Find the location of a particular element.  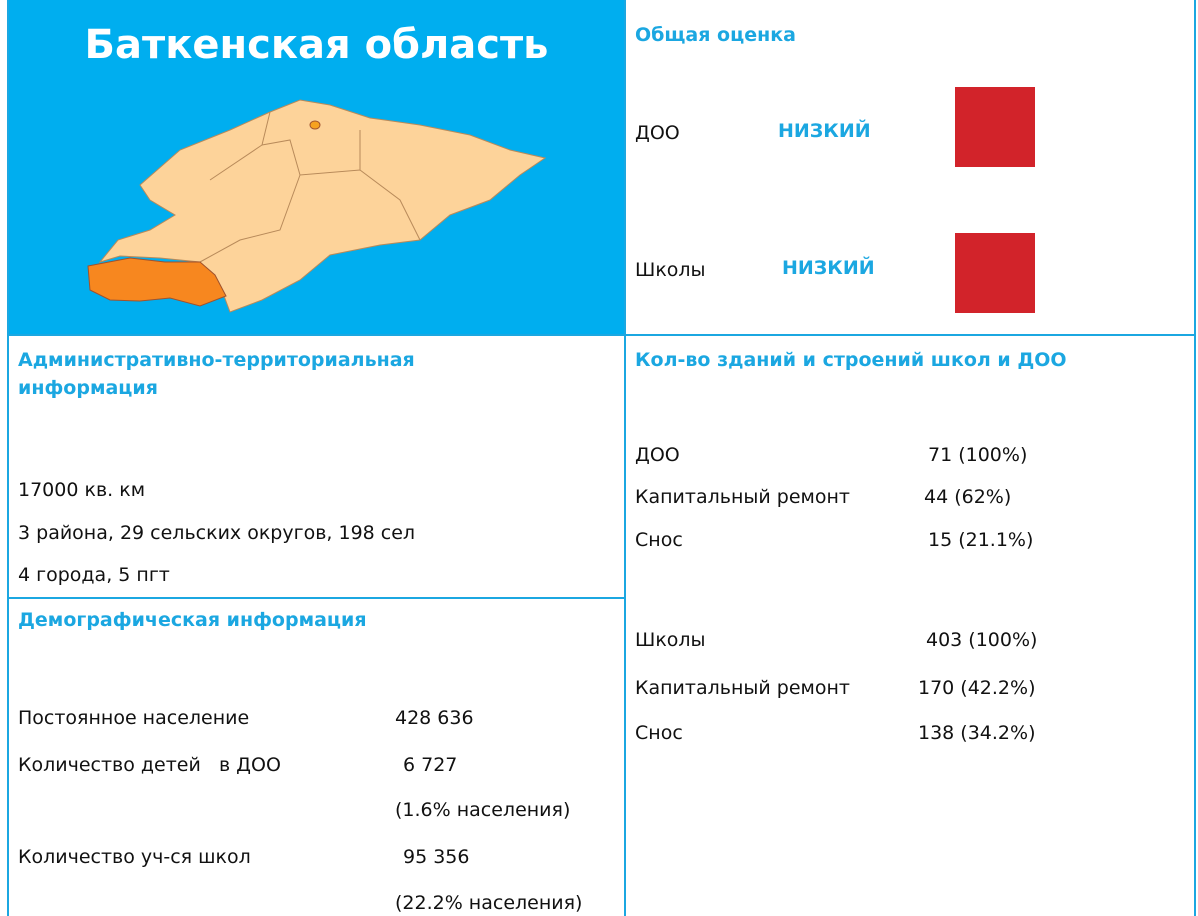

demo-note: (1.6% населения) is located at coordinates (483, 810).